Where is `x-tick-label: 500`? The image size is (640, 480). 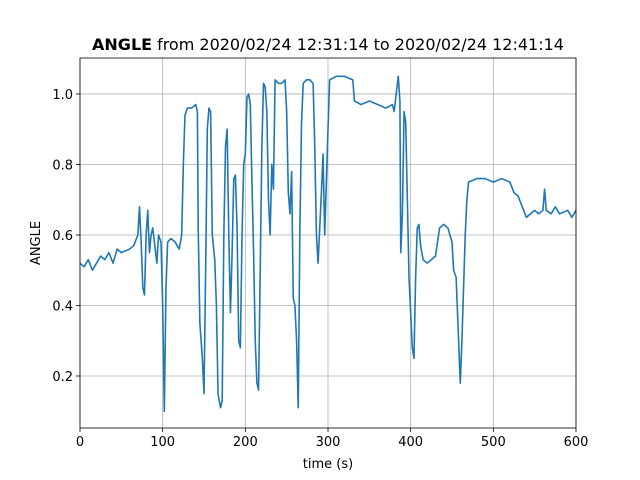 x-tick-label: 500 is located at coordinates (493, 442).